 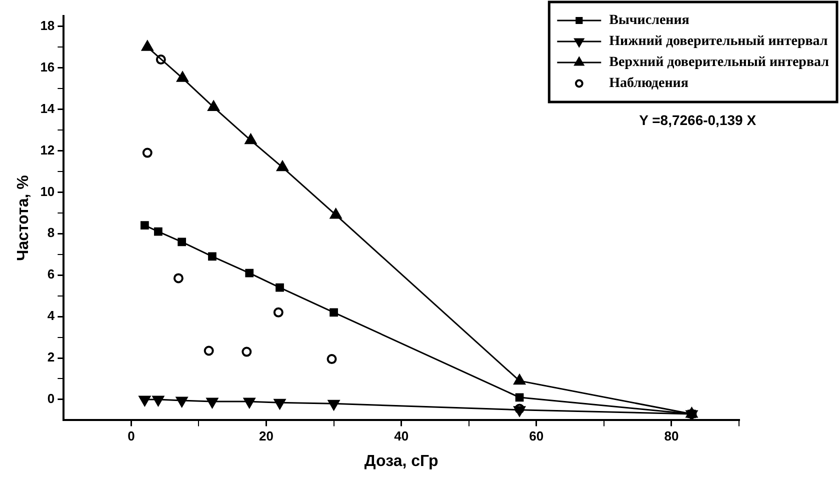 I want to click on y-tick-label: 6, so click(x=51, y=274).